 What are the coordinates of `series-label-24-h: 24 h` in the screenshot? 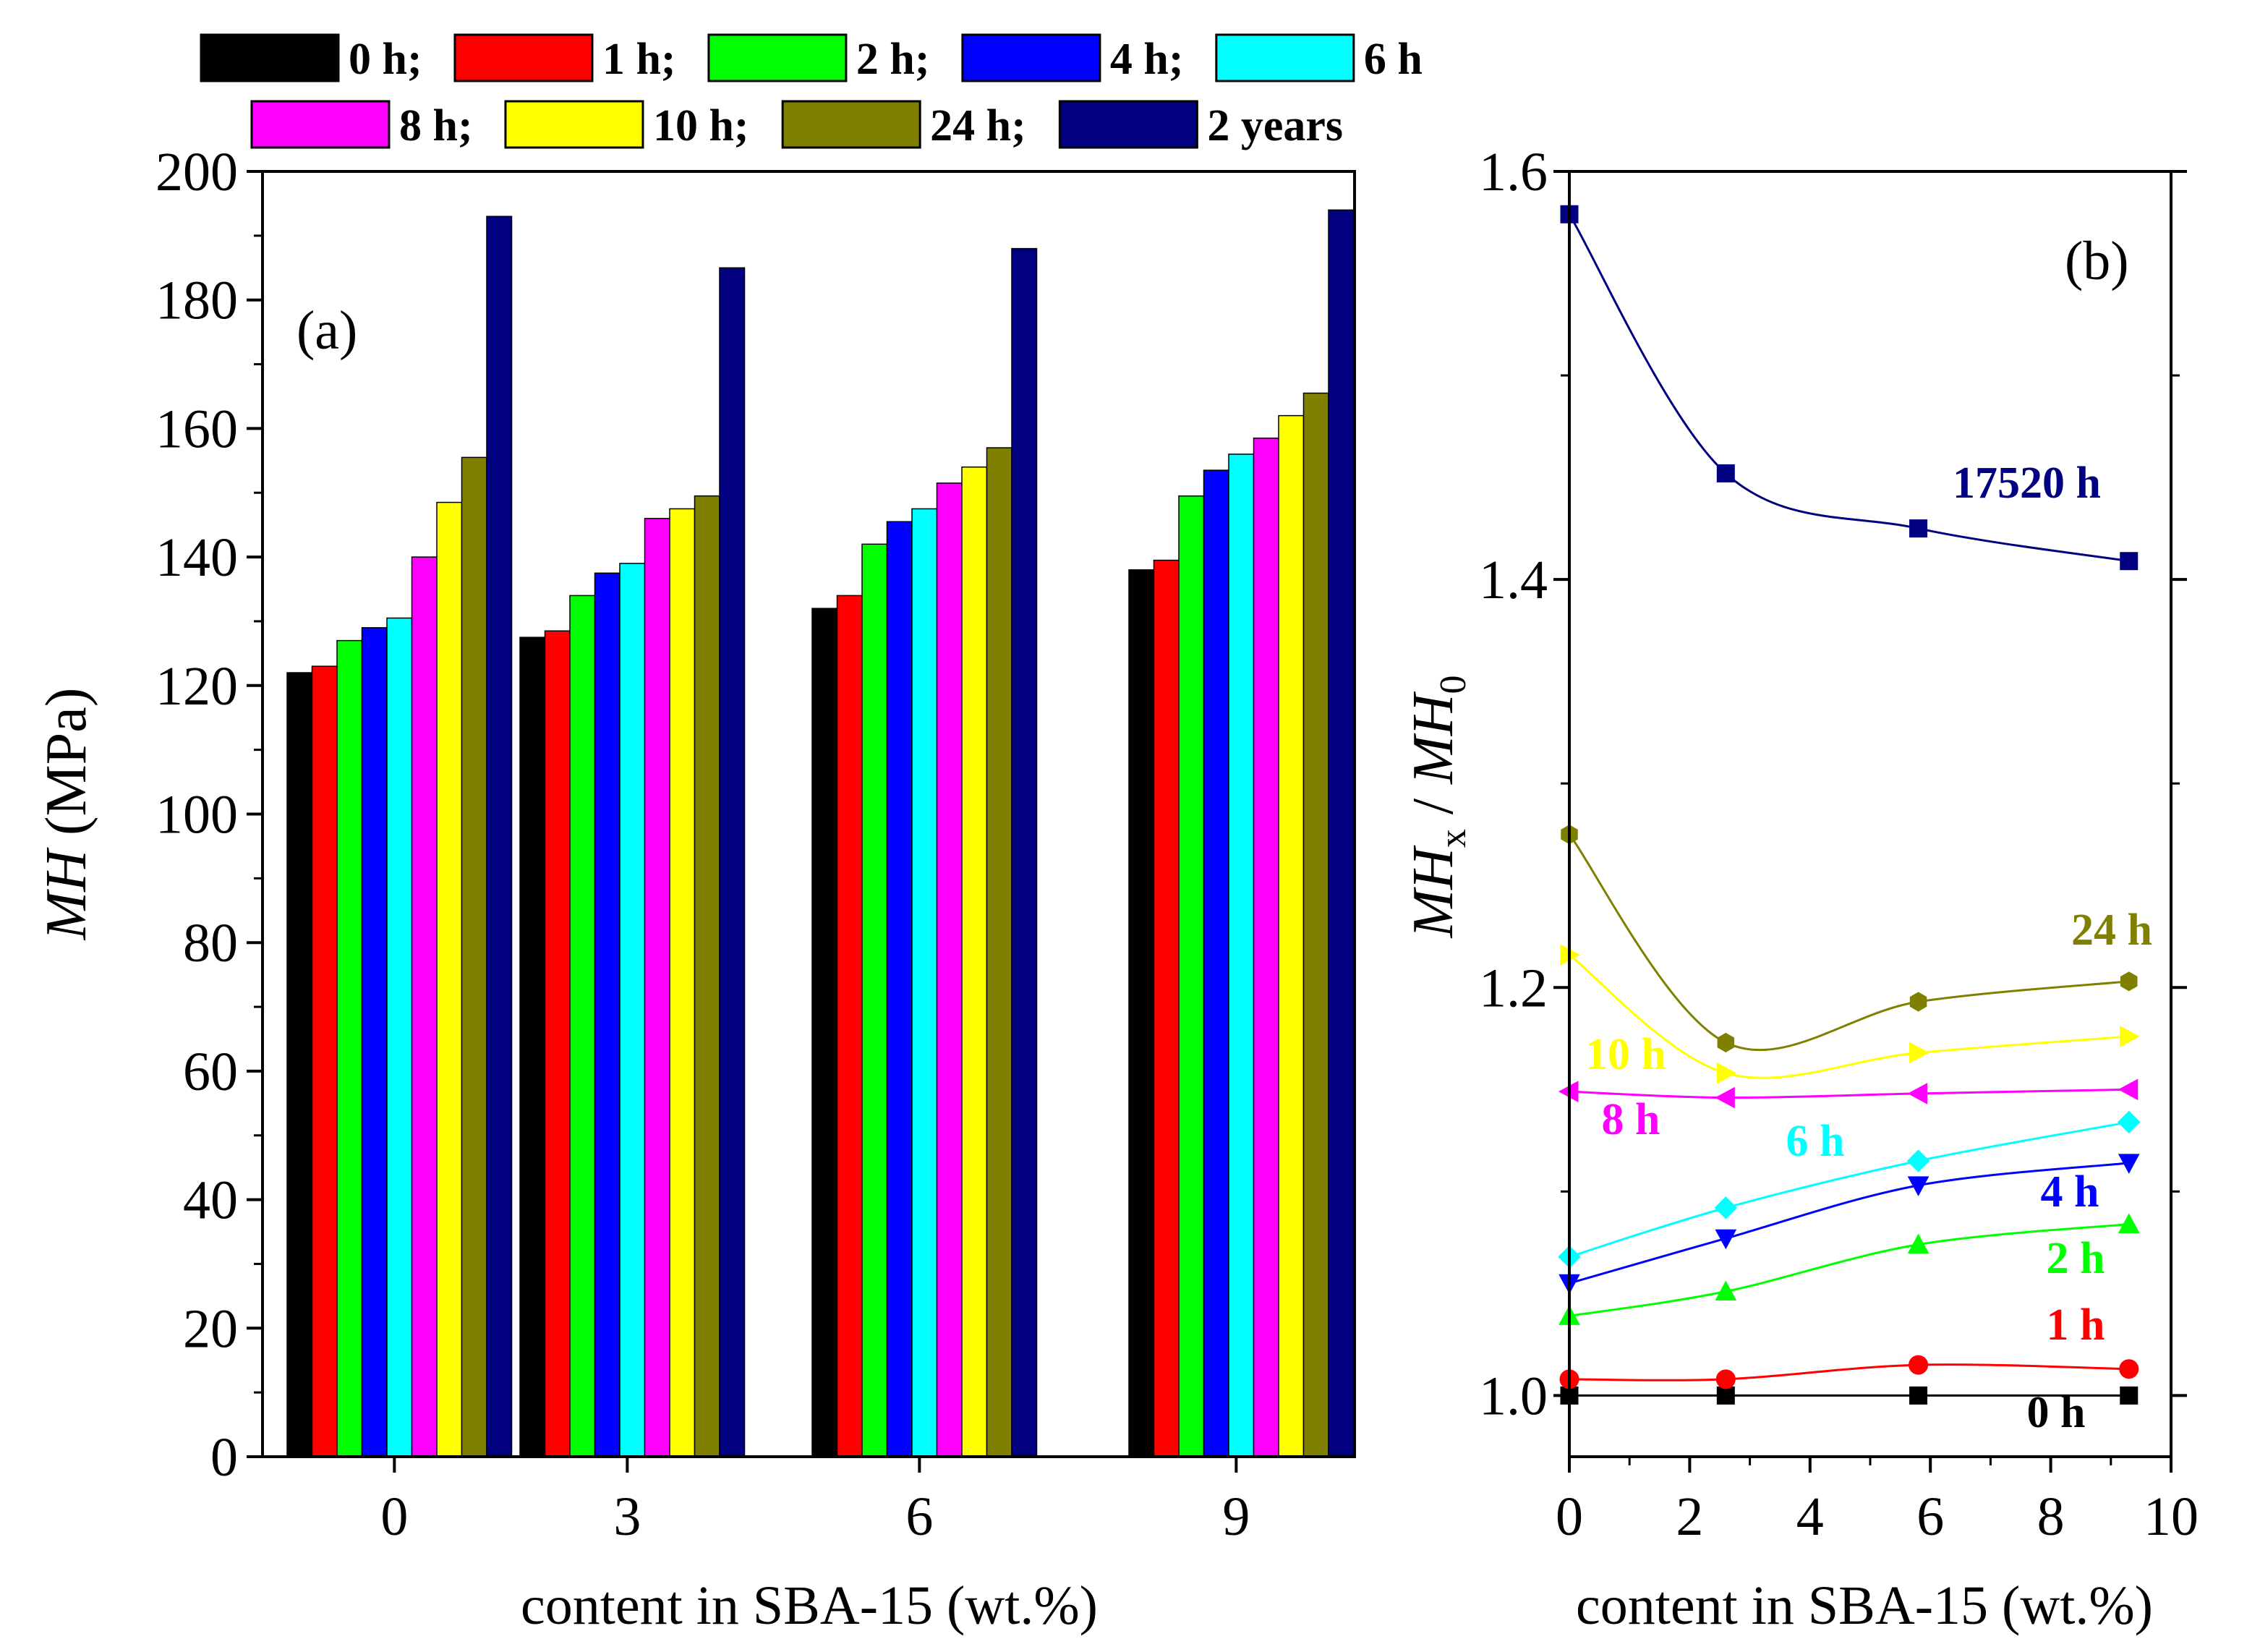 It's located at (2111, 930).